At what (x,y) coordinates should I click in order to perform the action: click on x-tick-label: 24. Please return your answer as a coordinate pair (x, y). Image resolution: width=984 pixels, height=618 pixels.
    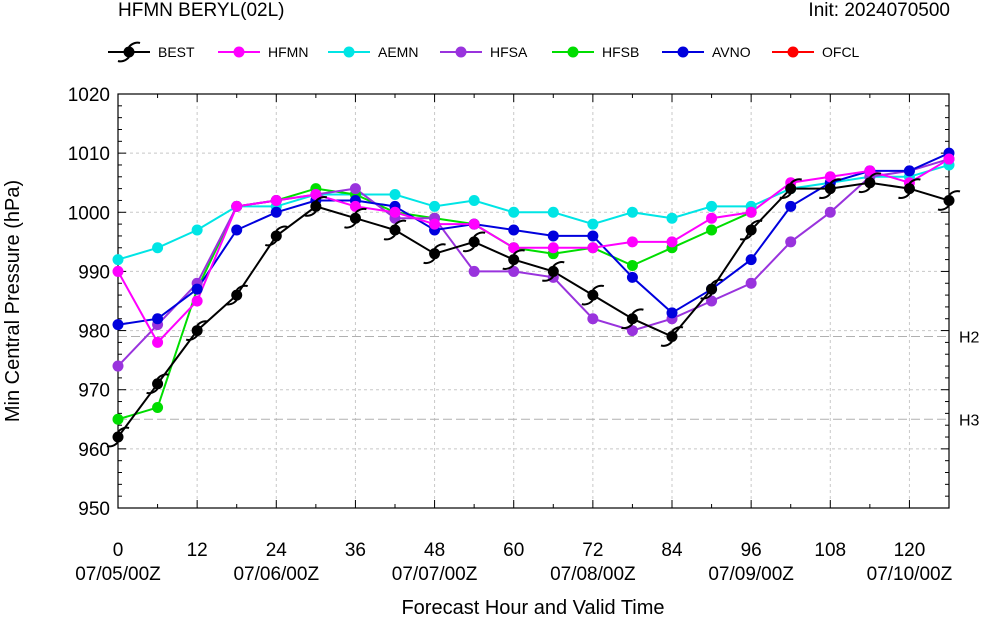
    Looking at the image, I should click on (277, 550).